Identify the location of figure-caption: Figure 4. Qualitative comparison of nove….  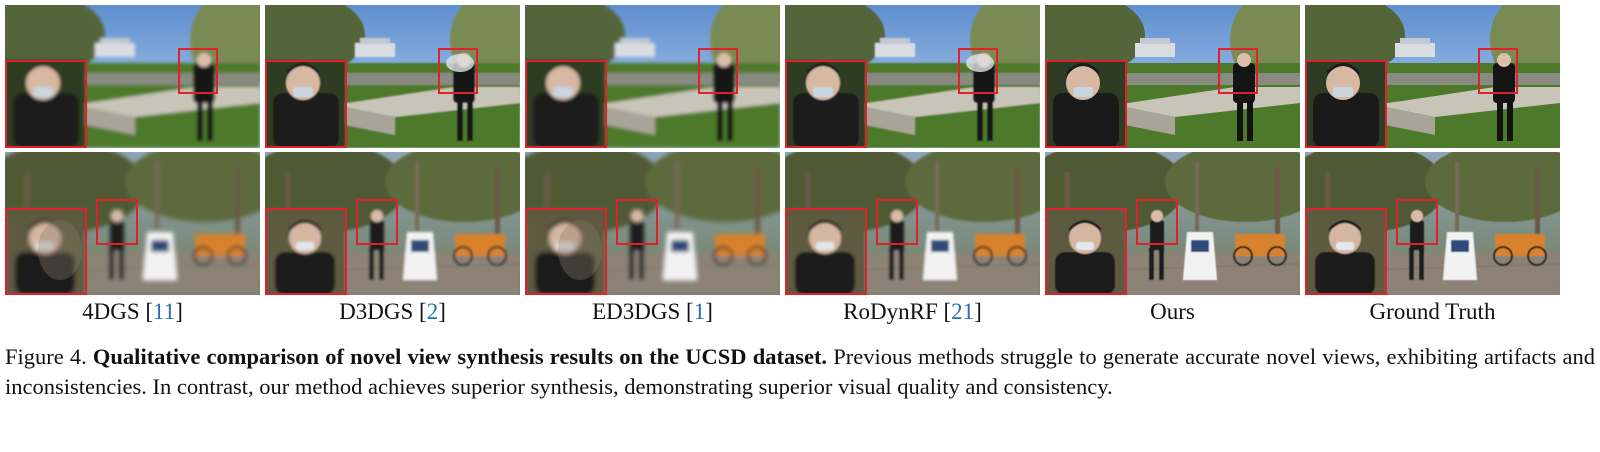
(800, 372).